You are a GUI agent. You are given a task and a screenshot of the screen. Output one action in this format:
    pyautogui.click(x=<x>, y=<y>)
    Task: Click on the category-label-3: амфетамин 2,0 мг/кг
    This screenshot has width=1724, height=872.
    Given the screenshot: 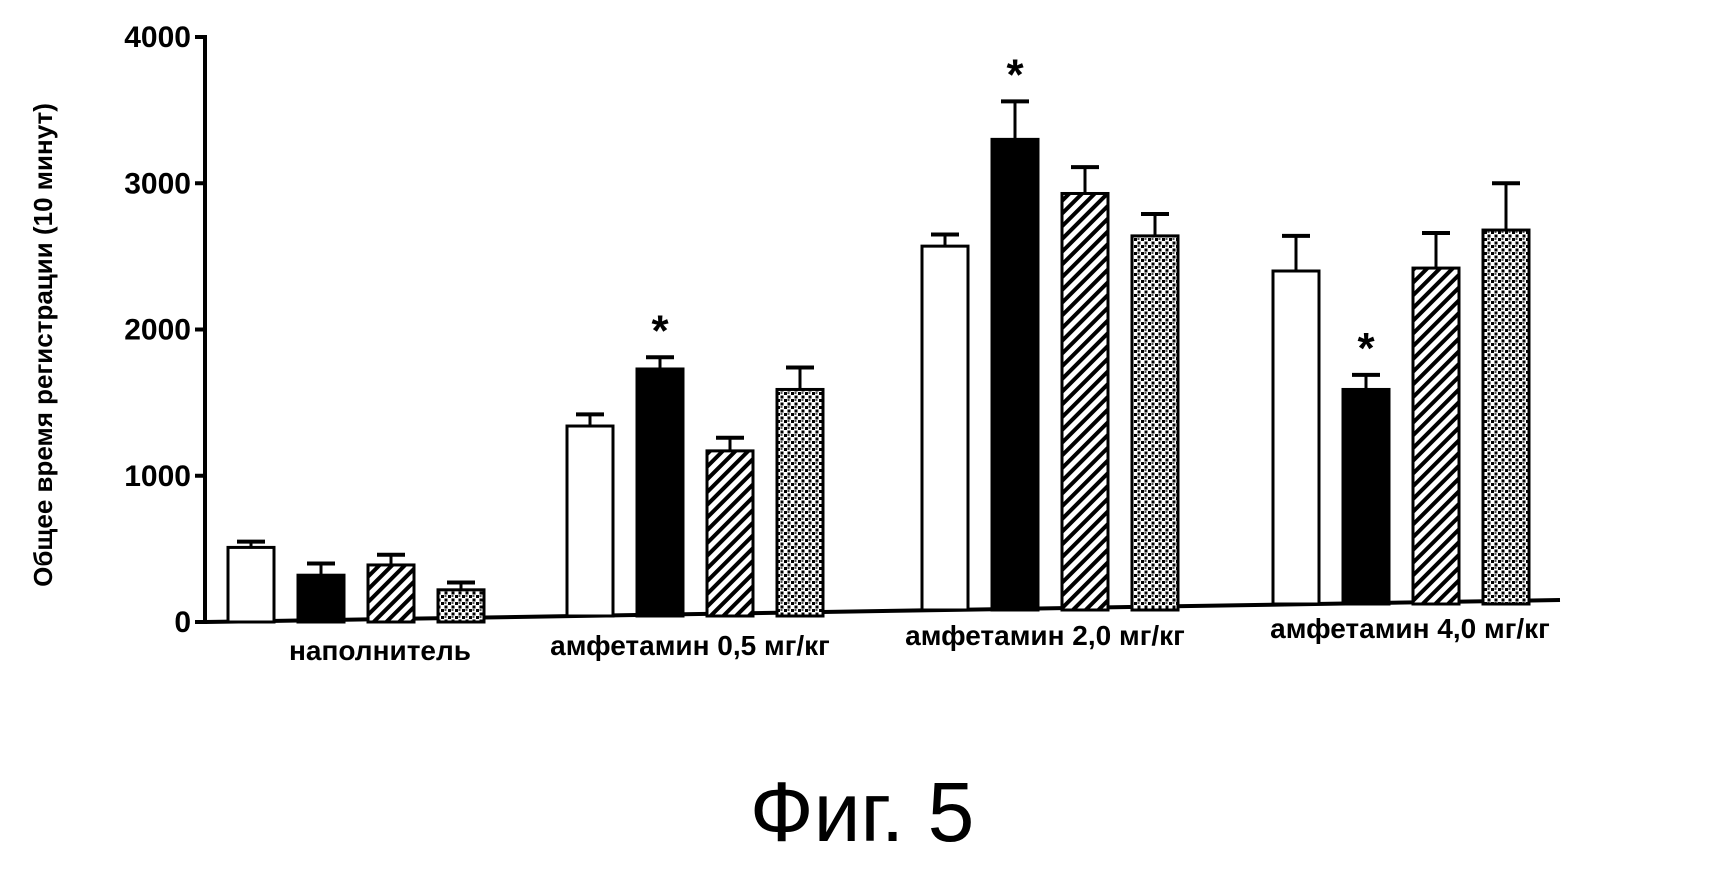 What is the action you would take?
    pyautogui.click(x=1045, y=635)
    